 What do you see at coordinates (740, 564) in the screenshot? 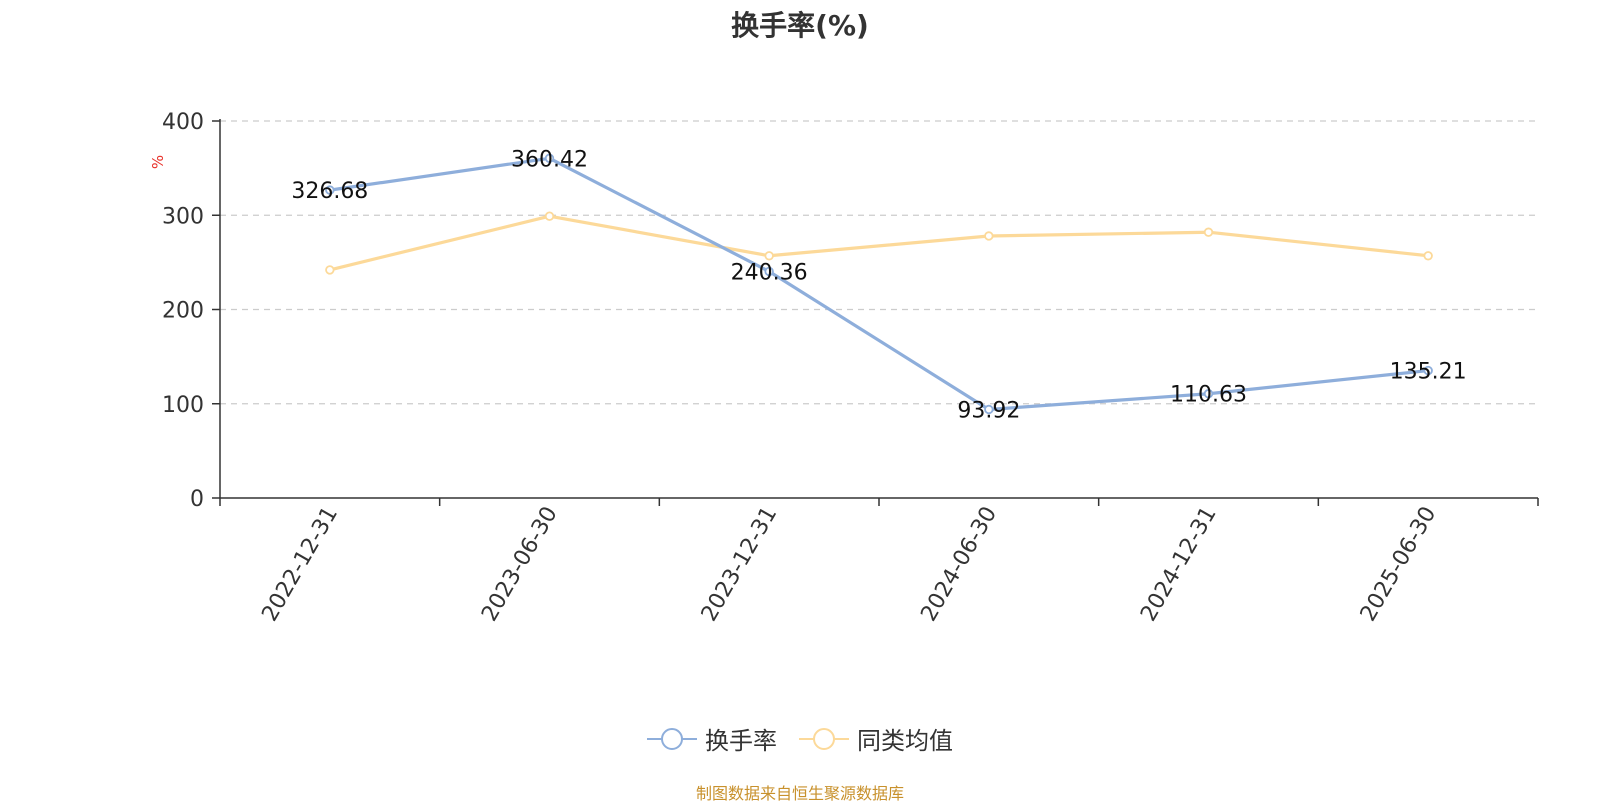
I see `x-tick-label: 2023-12-31` at bounding box center [740, 564].